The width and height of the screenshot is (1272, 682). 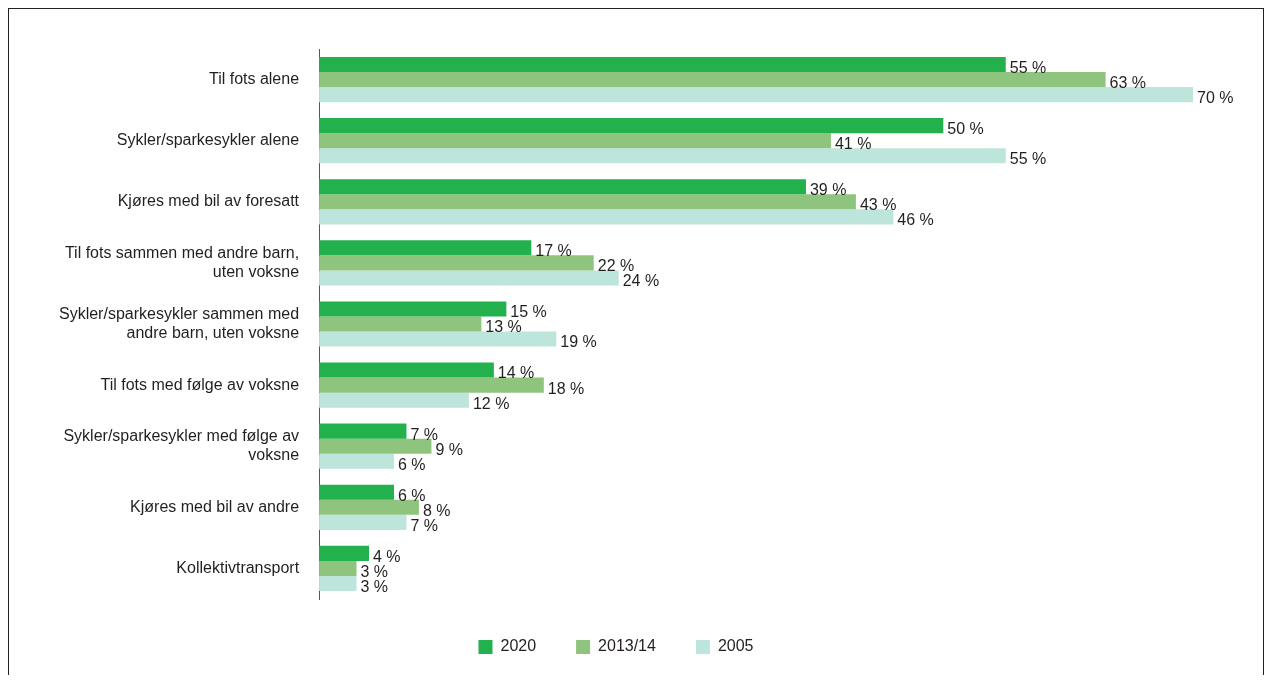 What do you see at coordinates (182, 261) in the screenshot?
I see `y-tick-label: Til fots sammen med andre barn, uten voksne` at bounding box center [182, 261].